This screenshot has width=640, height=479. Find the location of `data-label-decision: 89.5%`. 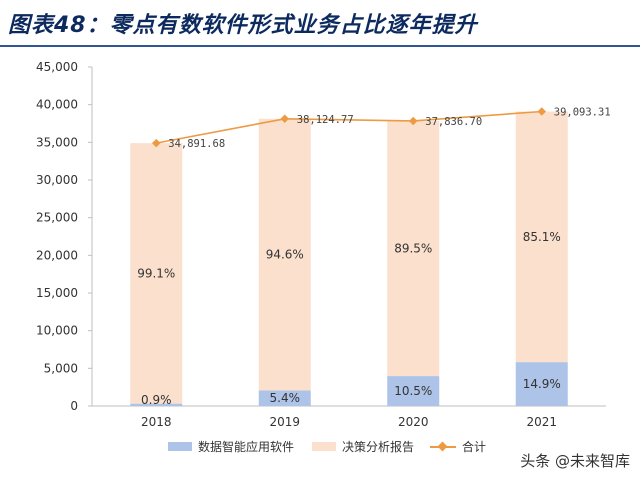

data-label-decision: 89.5% is located at coordinates (413, 249).